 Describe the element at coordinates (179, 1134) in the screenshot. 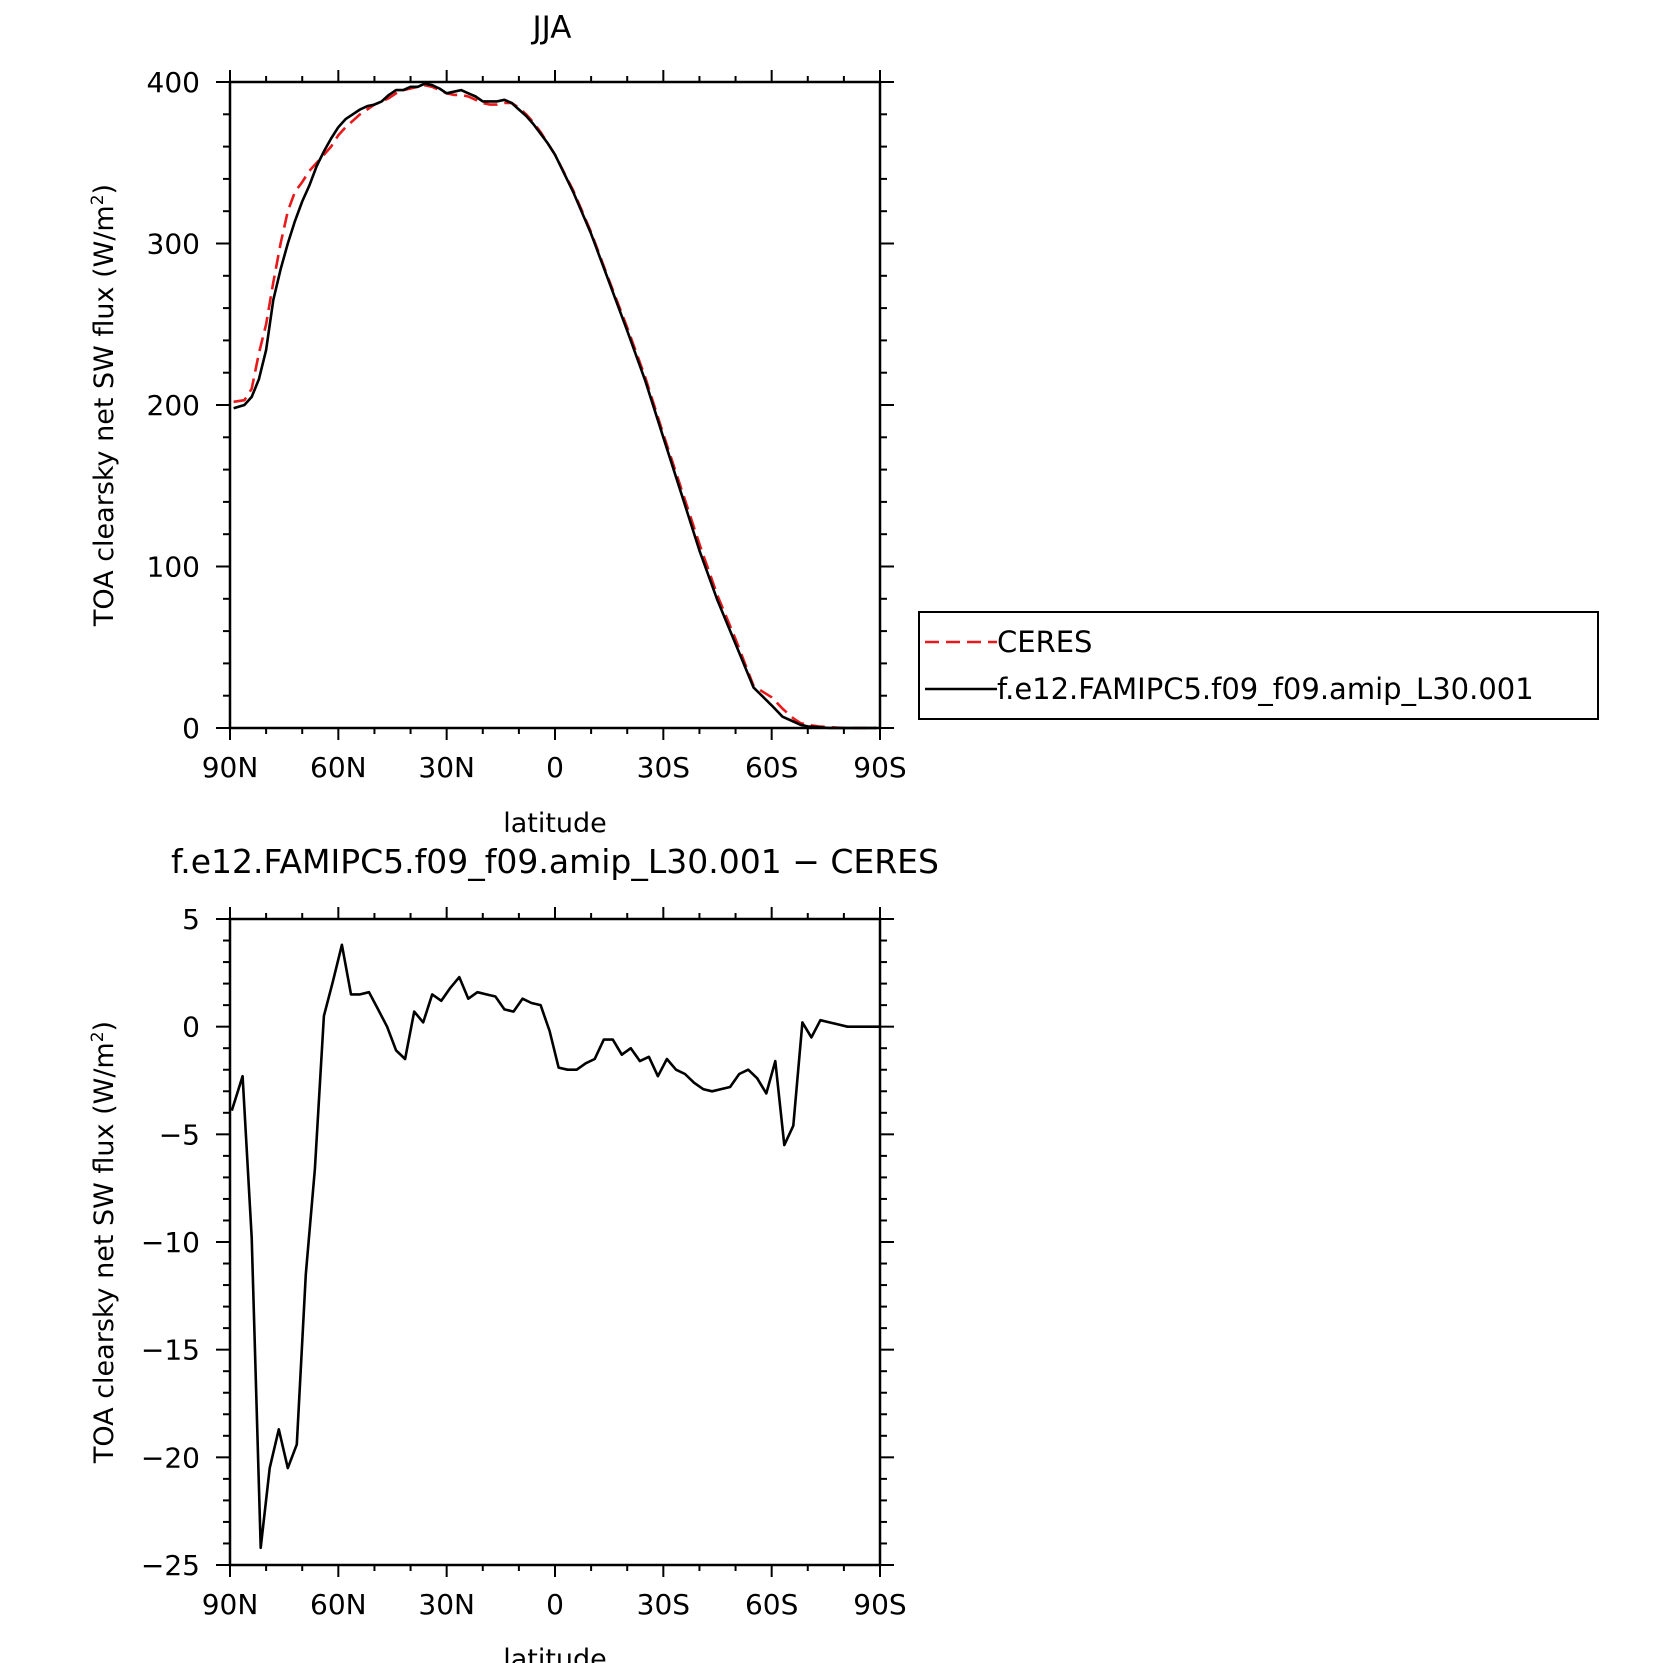

I see `y-tick-label: −5` at that location.